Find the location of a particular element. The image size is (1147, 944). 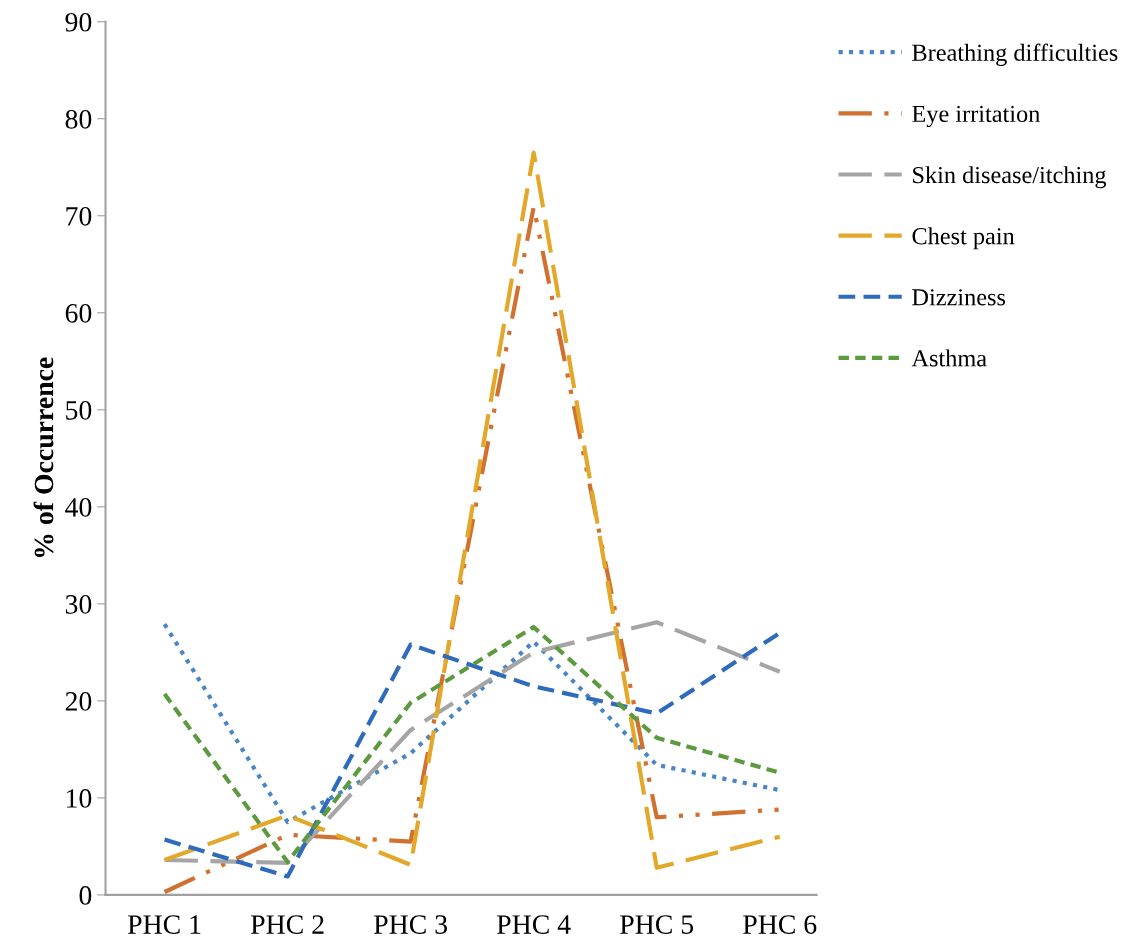

y-tick-label: 90 is located at coordinates (78, 22).